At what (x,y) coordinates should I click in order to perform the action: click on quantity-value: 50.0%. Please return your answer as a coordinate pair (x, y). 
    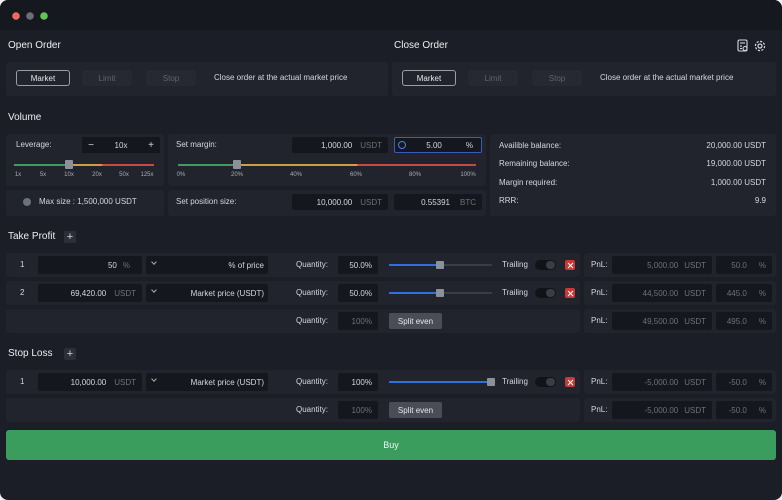
    Looking at the image, I should click on (360, 265).